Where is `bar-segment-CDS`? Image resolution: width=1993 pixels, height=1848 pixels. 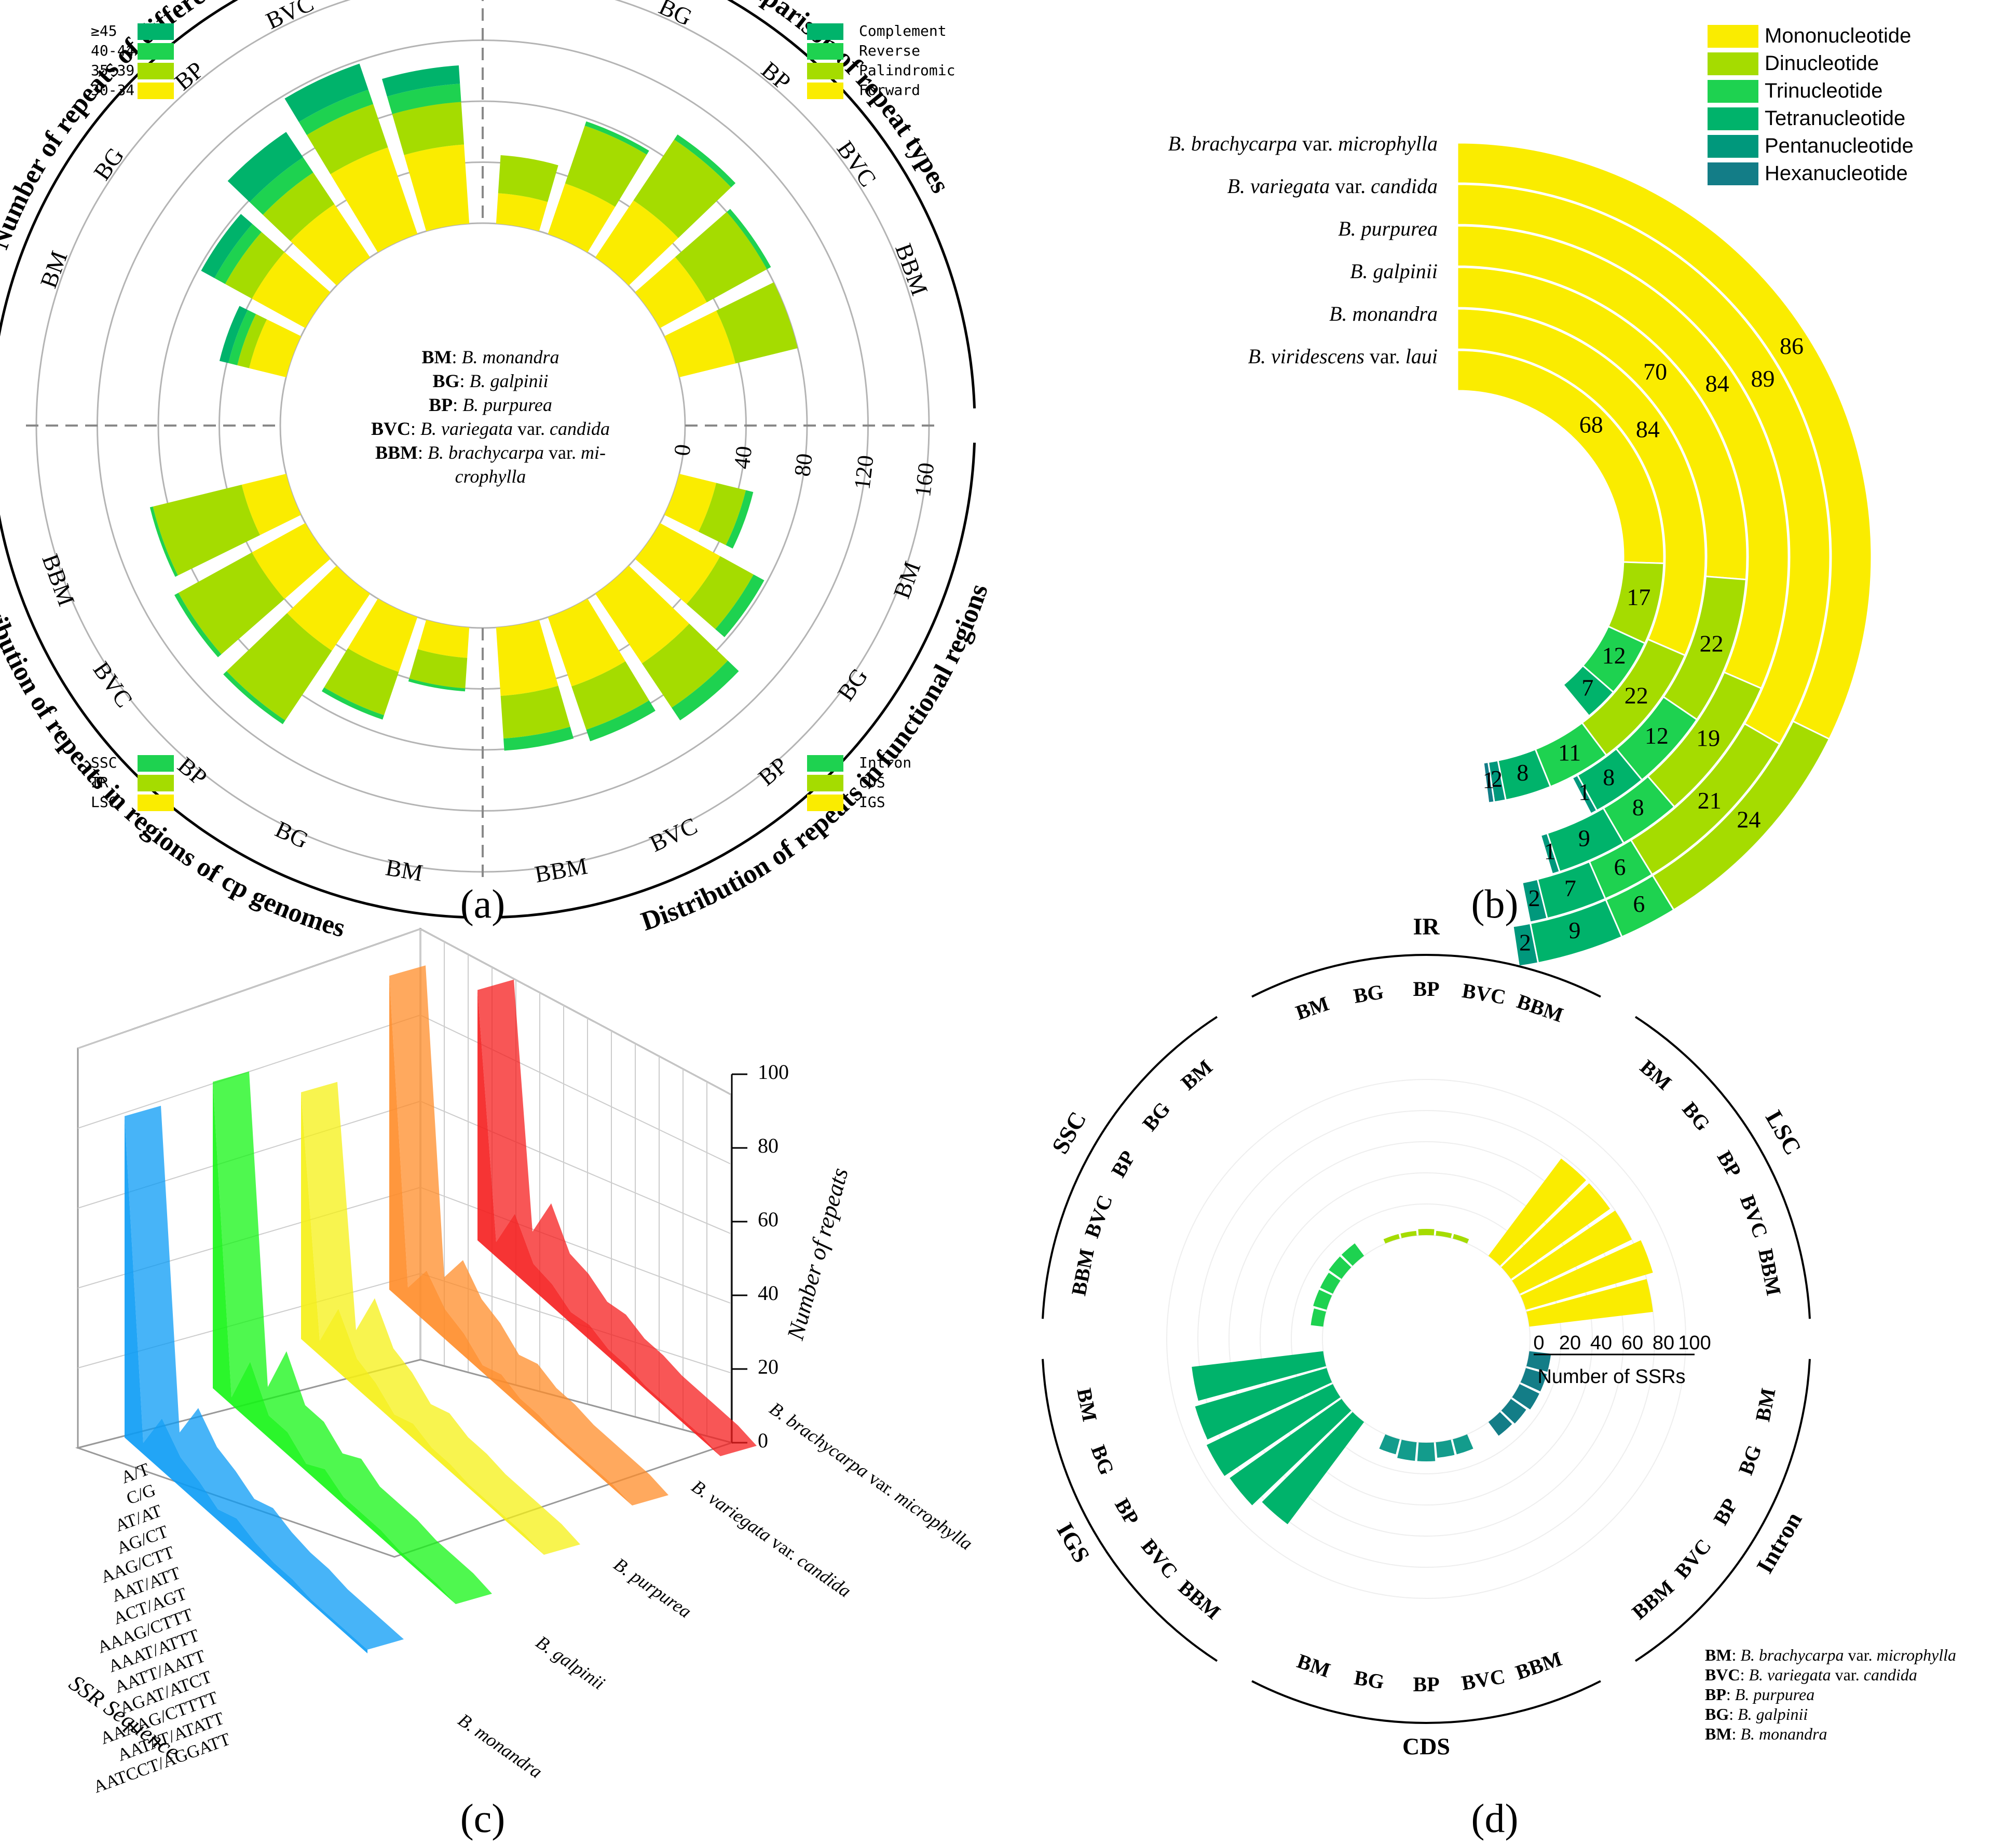 bar-segment-CDS is located at coordinates (610, 695).